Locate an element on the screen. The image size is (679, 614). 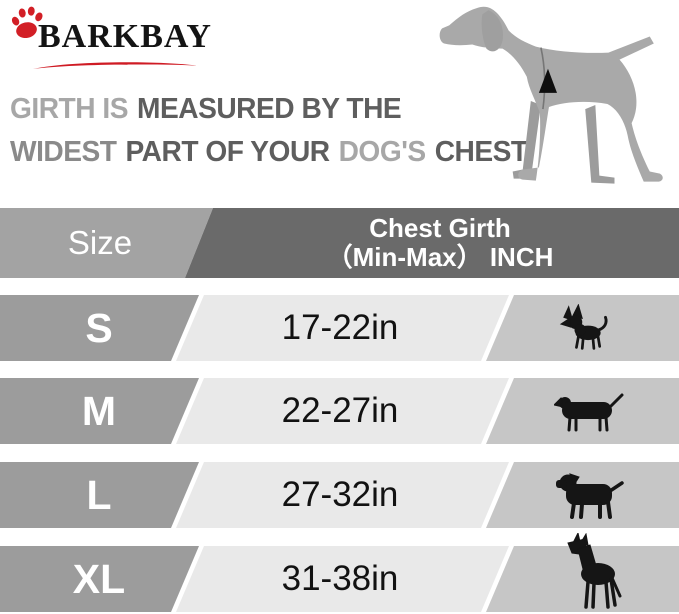
table-header-row: Size Chest Girth （Min-Max） INCH is located at coordinates (339, 243).